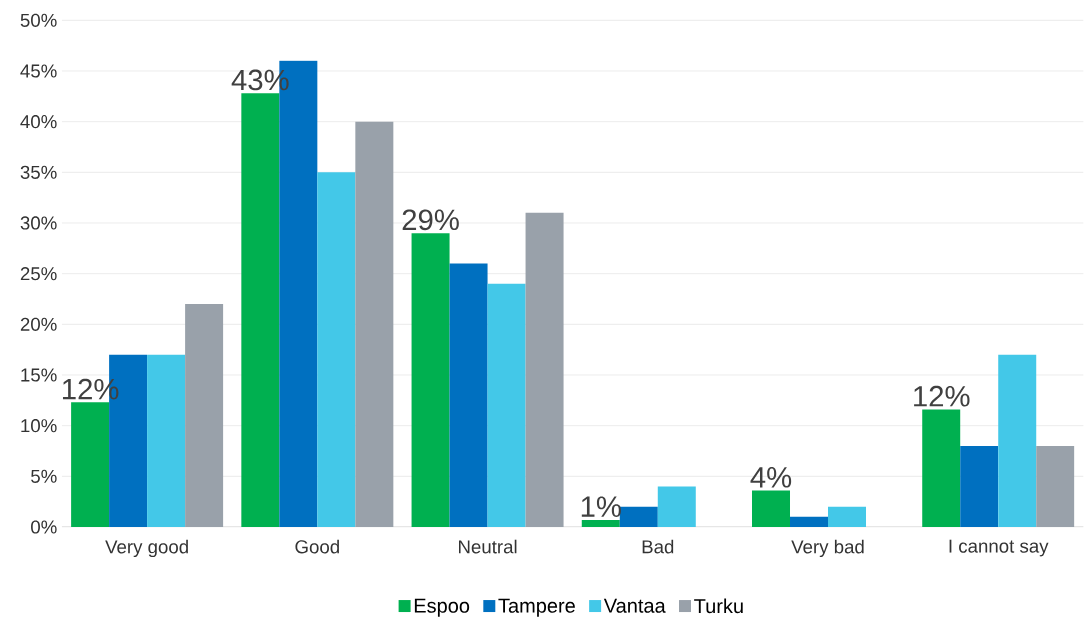 This screenshot has width=1084, height=639. I want to click on y-tick-label: 5%, so click(44, 476).